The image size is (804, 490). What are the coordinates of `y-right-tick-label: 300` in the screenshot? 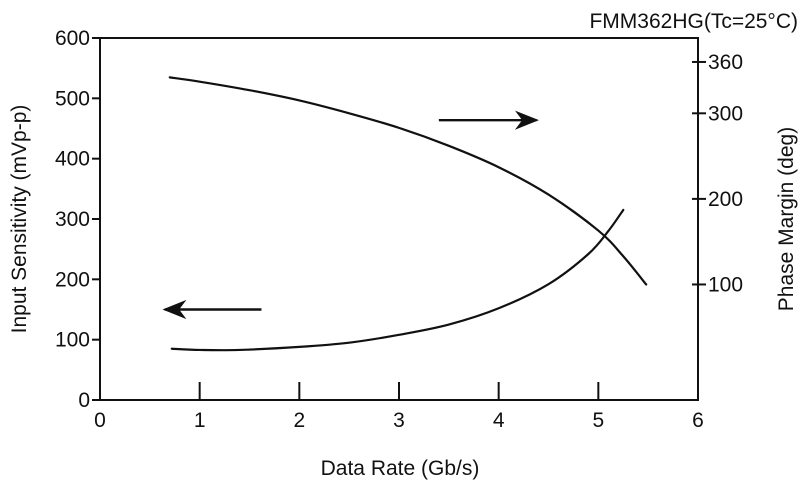 It's located at (725, 113).